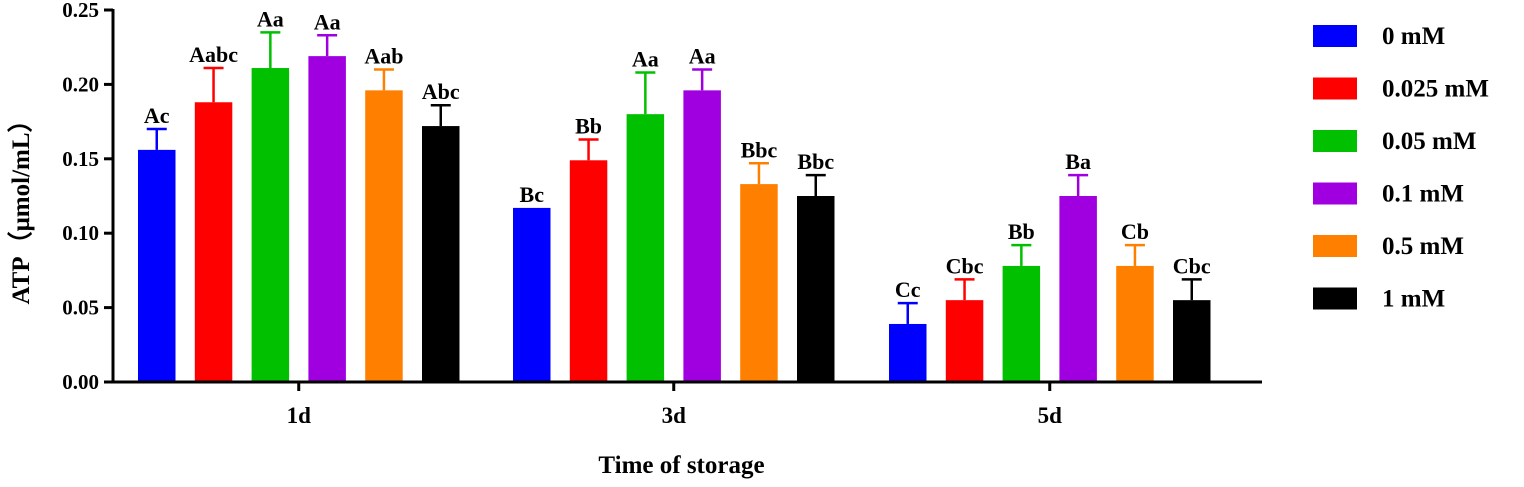 The width and height of the screenshot is (1524, 487). Describe the element at coordinates (1423, 194) in the screenshot. I see `legend-label: 0.1 mM` at that location.